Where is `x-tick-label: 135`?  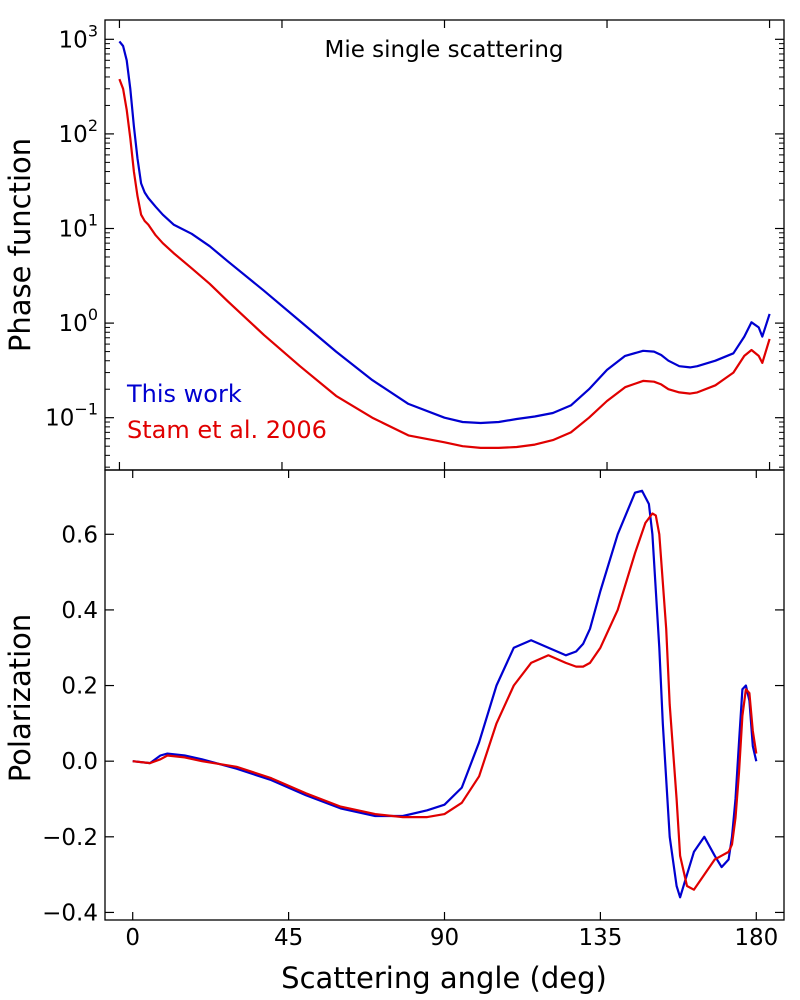 x-tick-label: 135 is located at coordinates (600, 938).